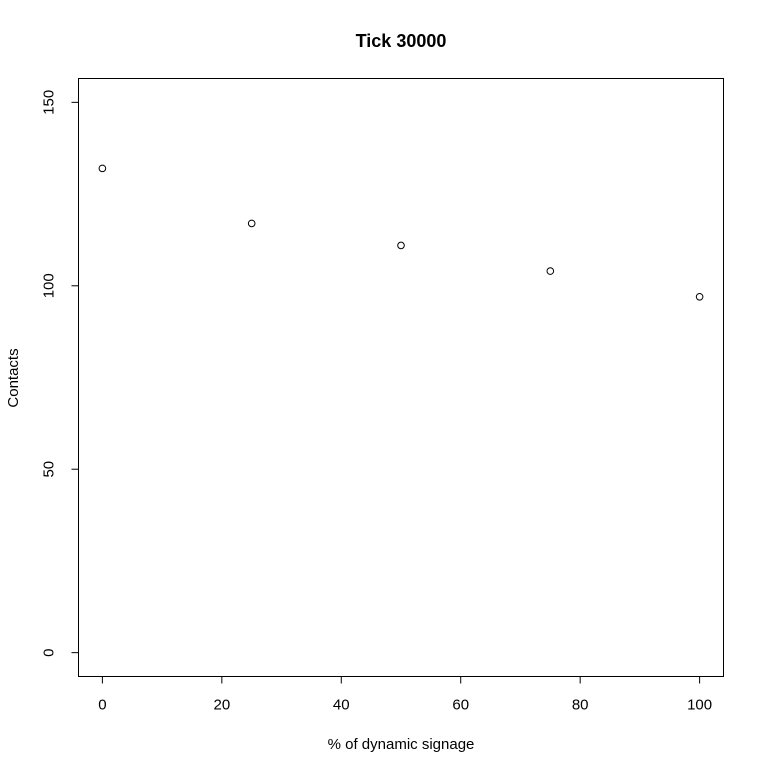 The width and height of the screenshot is (764, 773). I want to click on x-tick-label: 0, so click(102, 705).